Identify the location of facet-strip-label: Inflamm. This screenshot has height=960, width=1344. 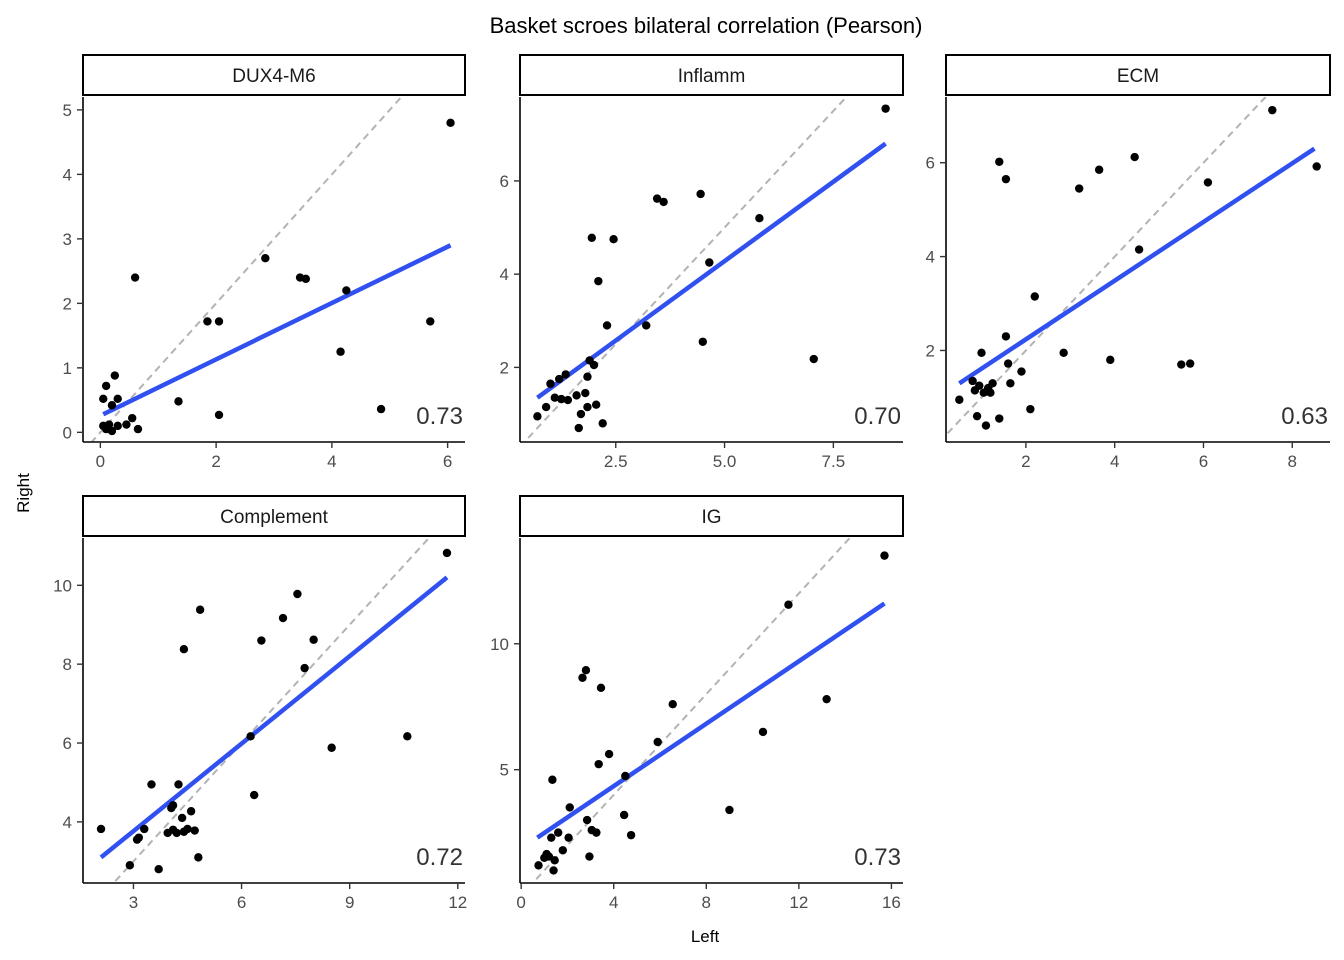
(712, 76).